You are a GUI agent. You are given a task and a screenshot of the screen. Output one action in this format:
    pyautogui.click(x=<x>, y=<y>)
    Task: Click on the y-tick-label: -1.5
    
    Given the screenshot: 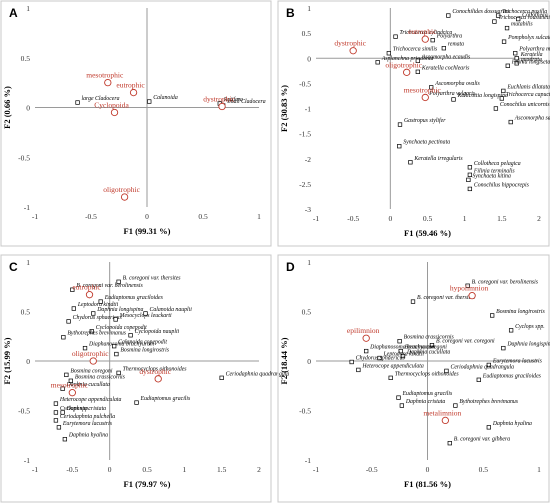 What is the action you would take?
    pyautogui.click(x=305, y=134)
    